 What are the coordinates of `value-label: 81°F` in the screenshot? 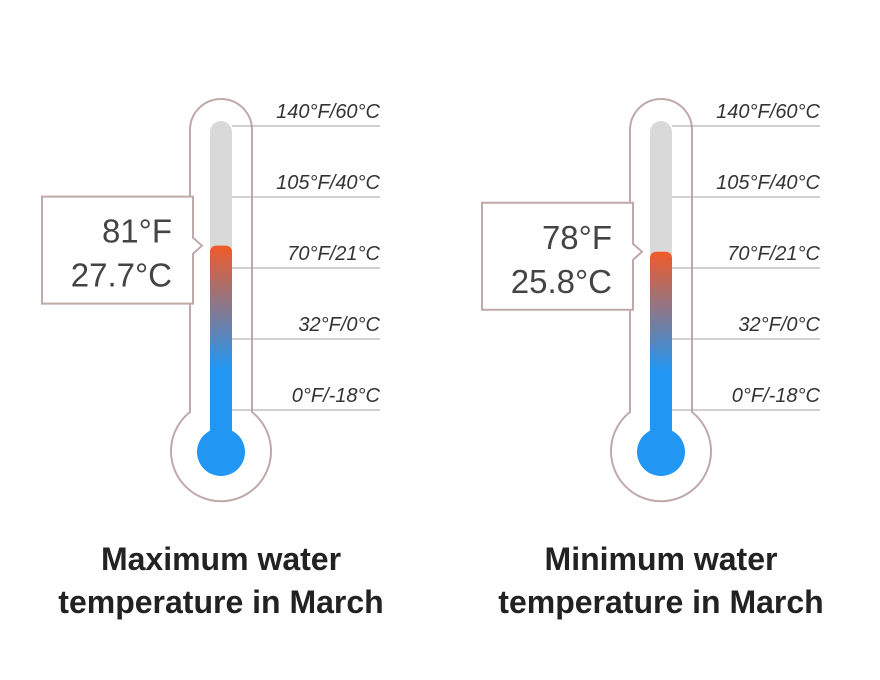 It's located at (137, 231).